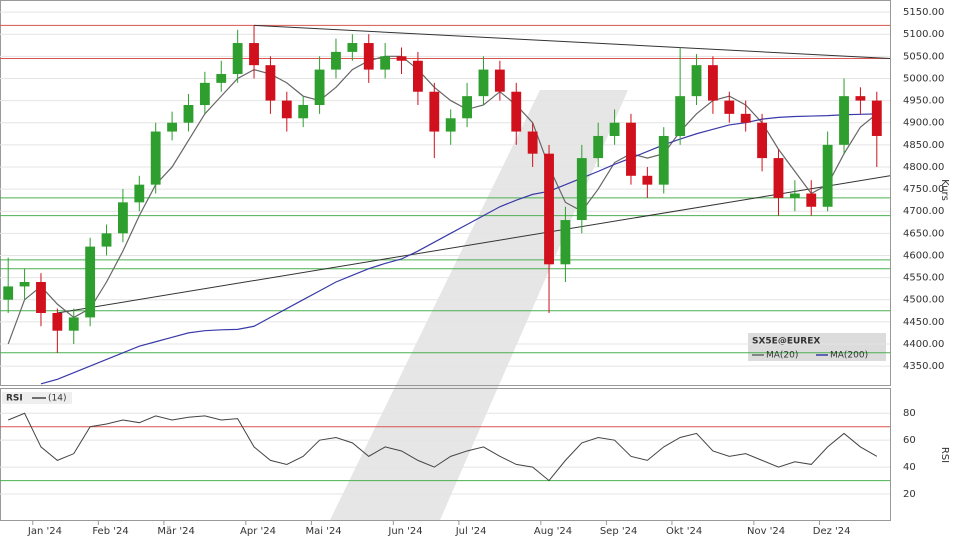 The image size is (960, 540). I want to click on x-tick-label: Jun '24, so click(404, 531).